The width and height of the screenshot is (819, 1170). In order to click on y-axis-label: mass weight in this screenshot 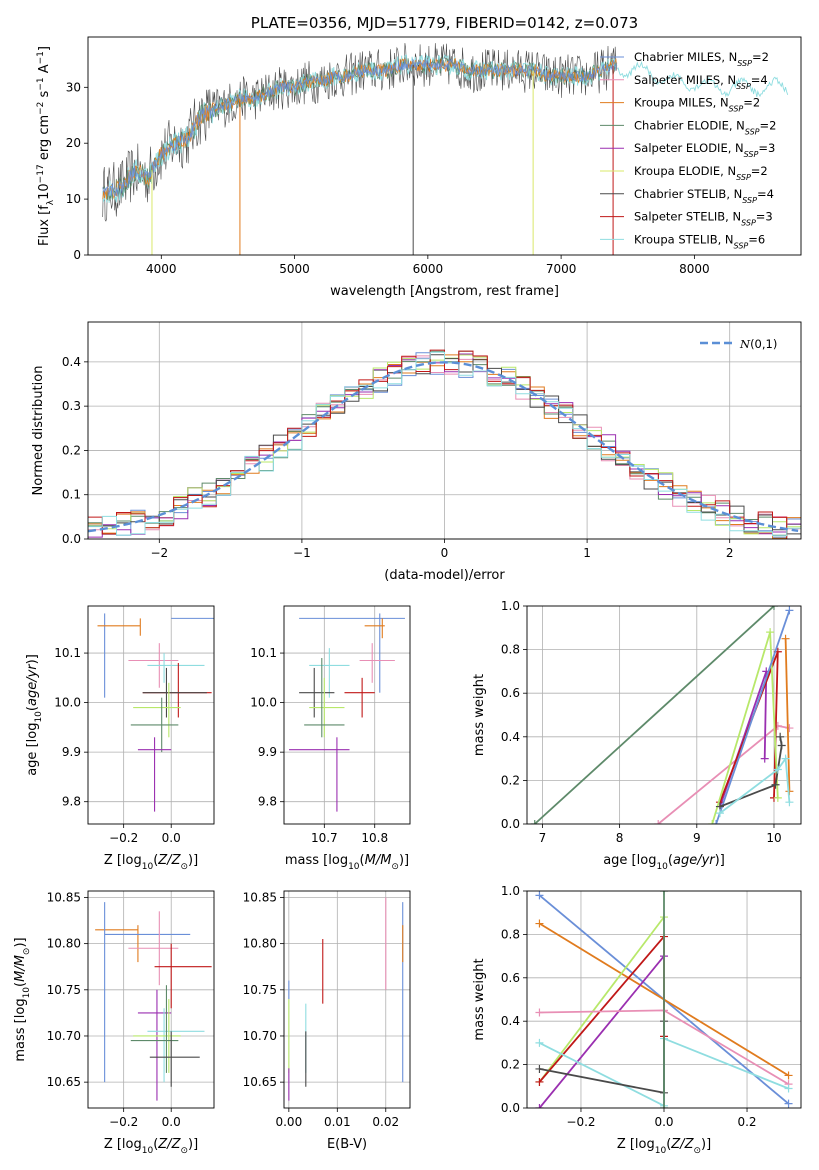, I will do `click(479, 715)`.